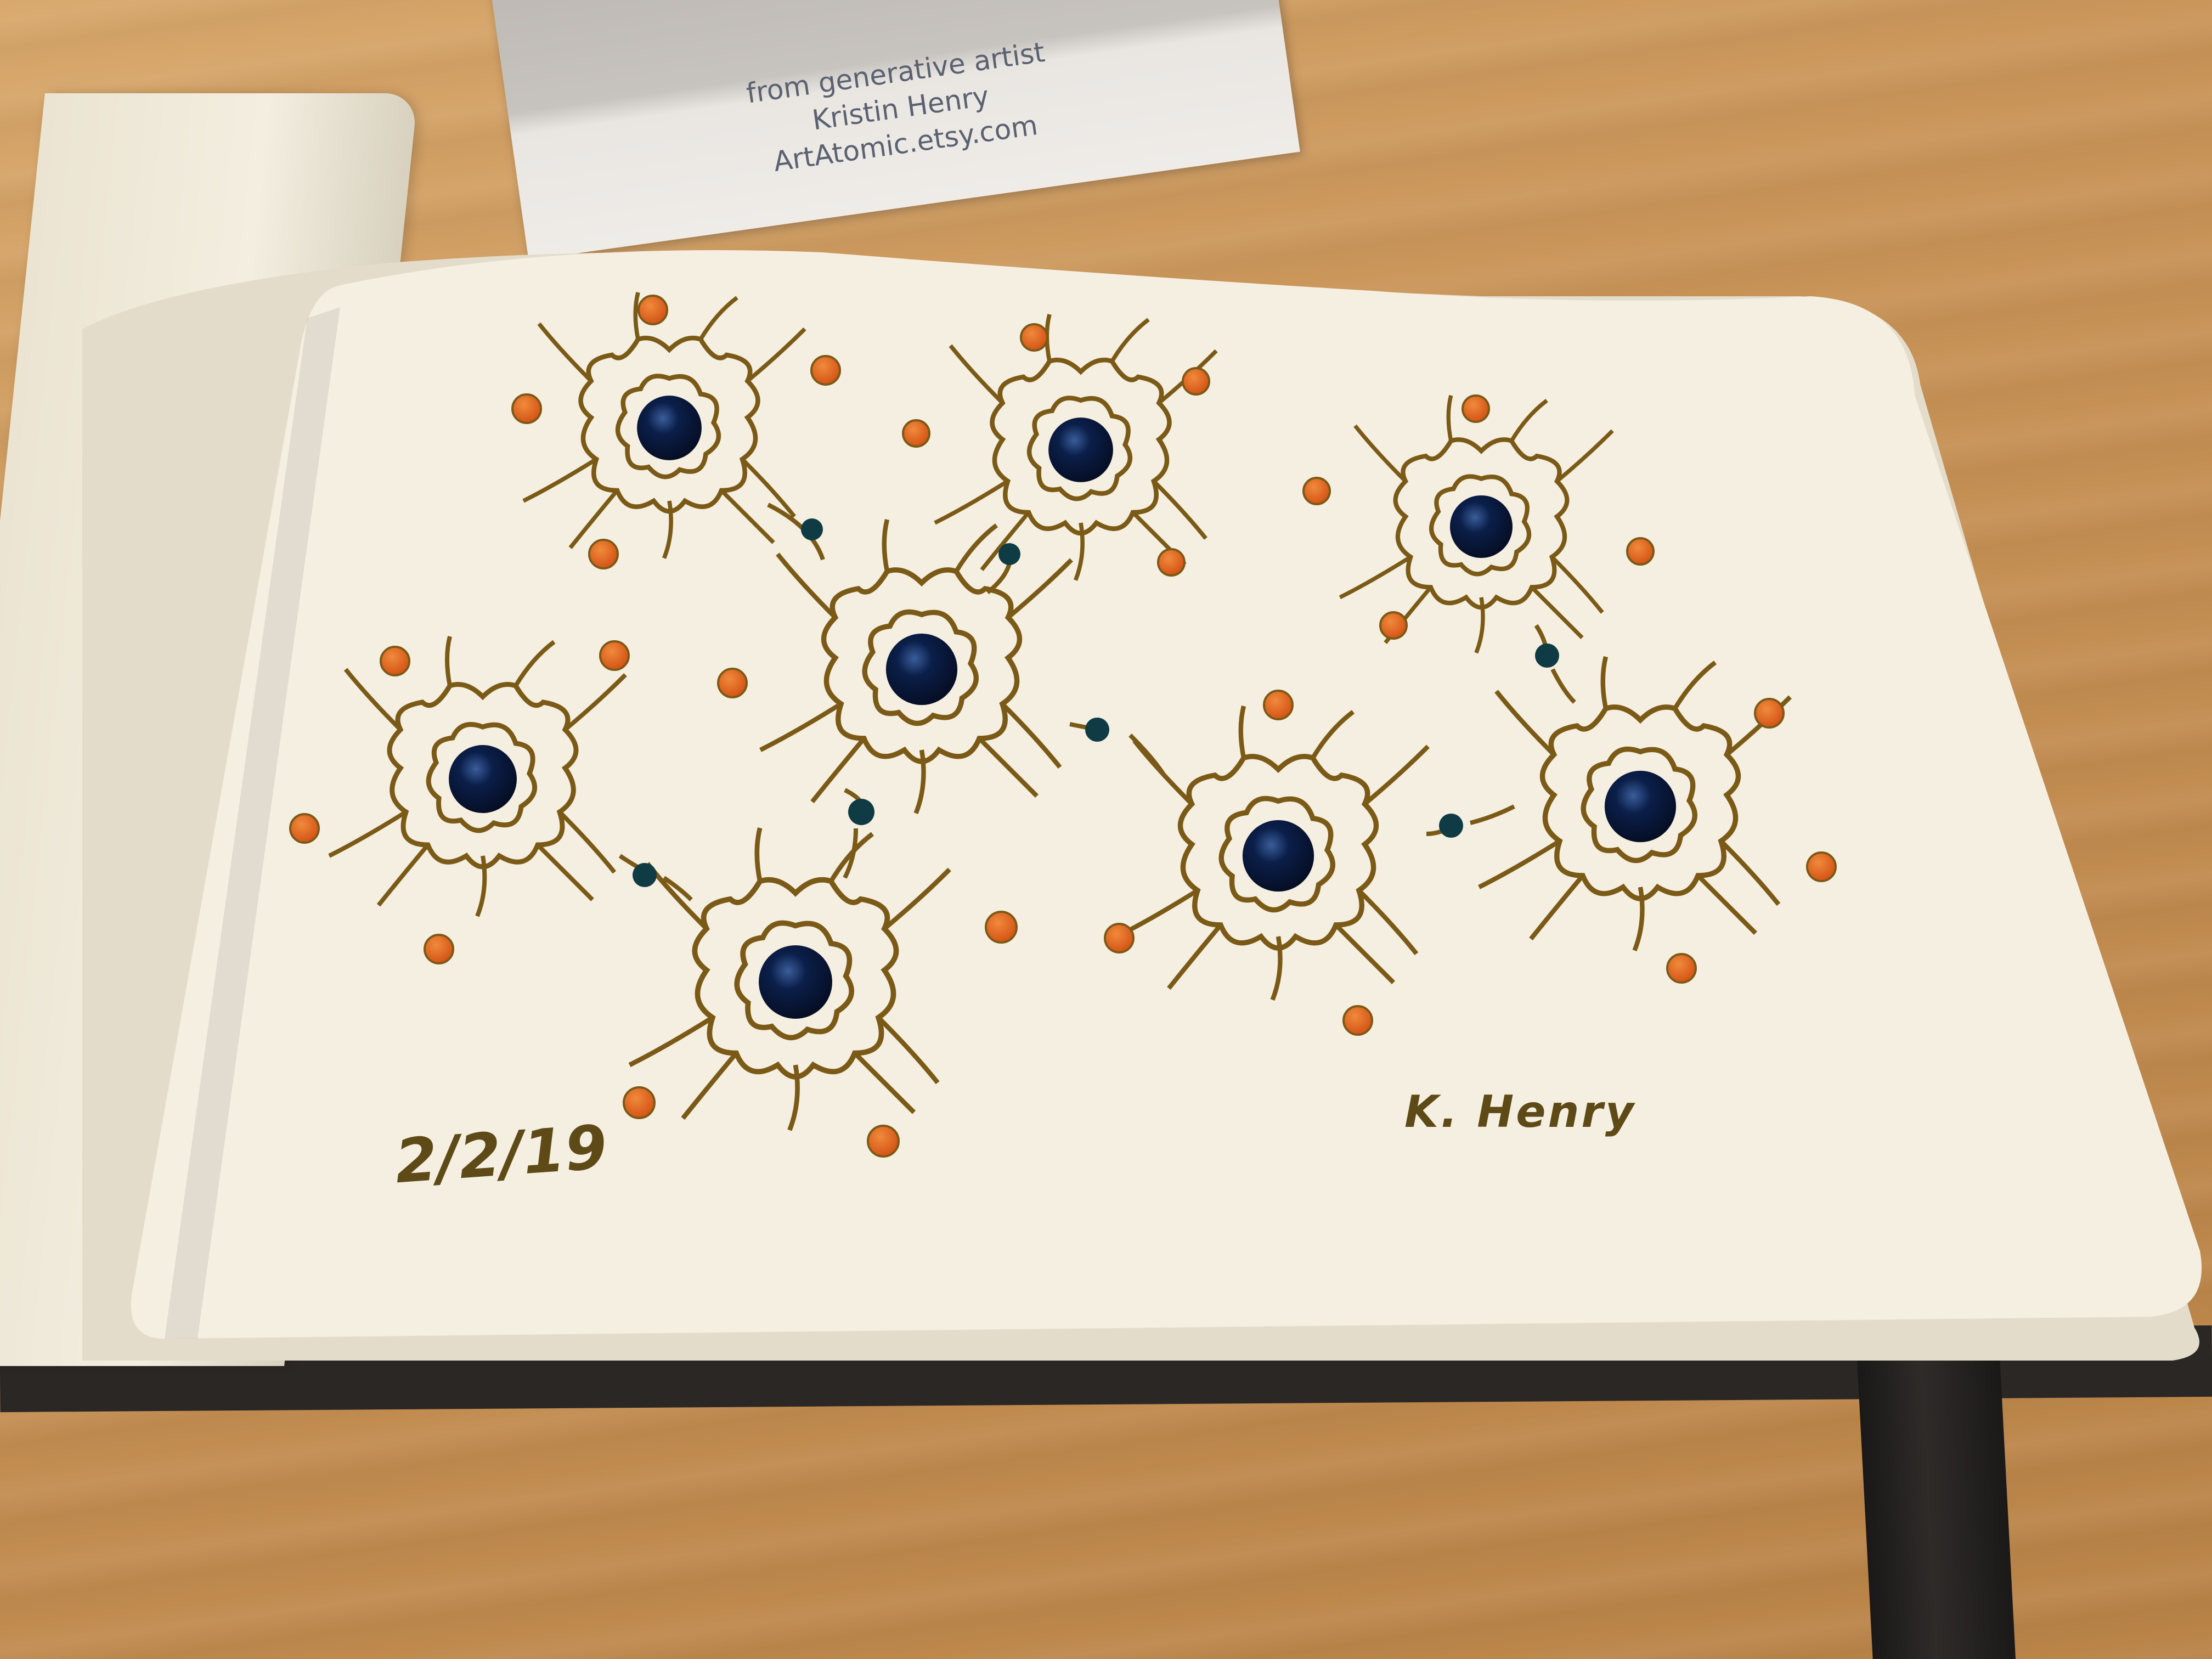  I want to click on sketch-date: 2/2/19, so click(502, 1154).